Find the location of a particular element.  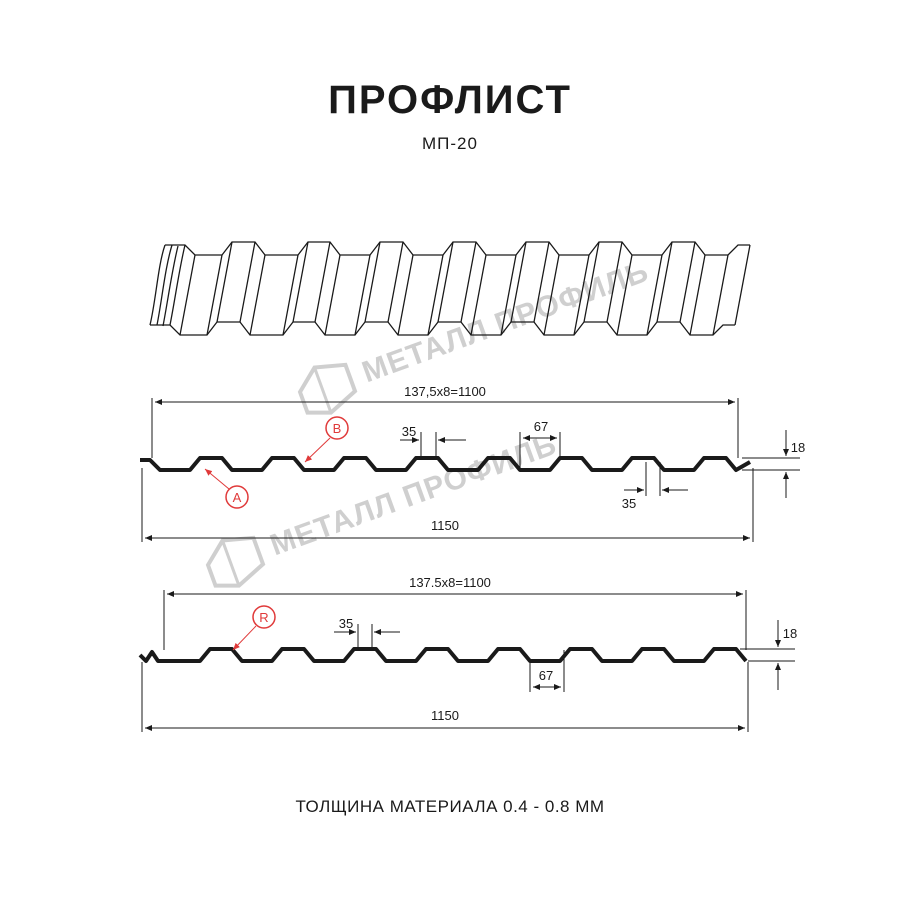

profile-a-shape is located at coordinates (445, 464).